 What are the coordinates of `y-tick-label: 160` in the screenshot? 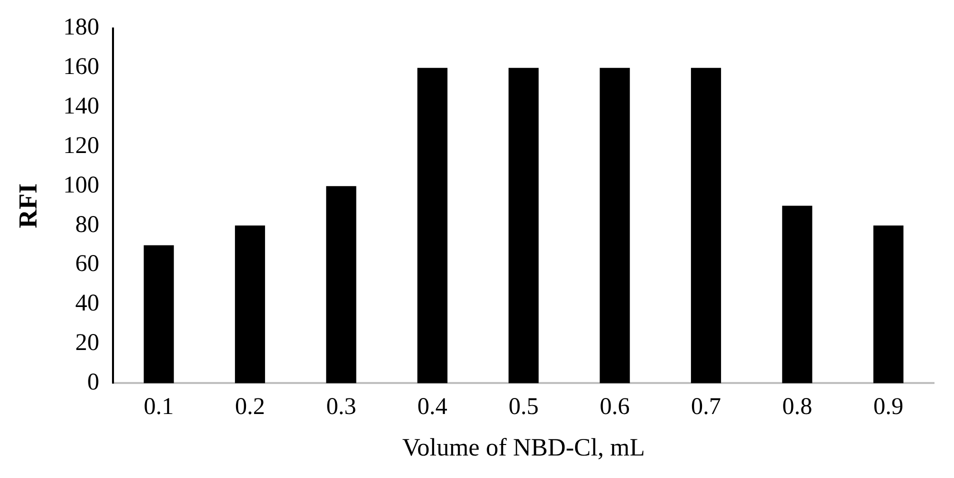 It's located at (81, 67).